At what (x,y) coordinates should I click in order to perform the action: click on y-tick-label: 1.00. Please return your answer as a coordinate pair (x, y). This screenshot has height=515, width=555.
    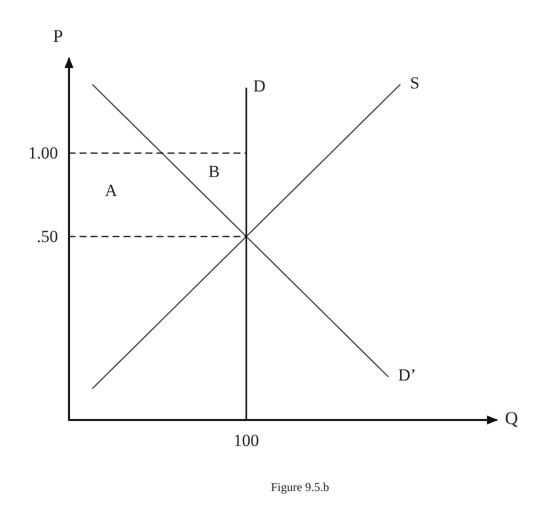
    Looking at the image, I should click on (43, 153).